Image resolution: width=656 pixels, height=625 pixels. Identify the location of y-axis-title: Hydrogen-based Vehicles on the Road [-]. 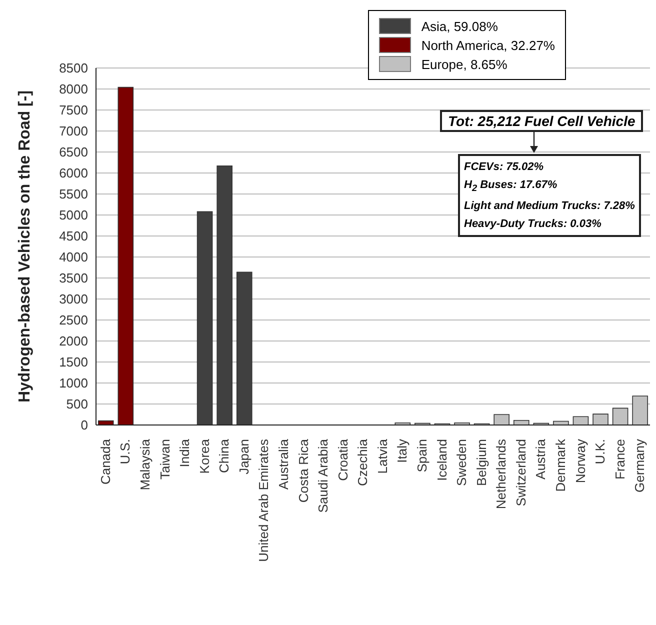
(25, 246).